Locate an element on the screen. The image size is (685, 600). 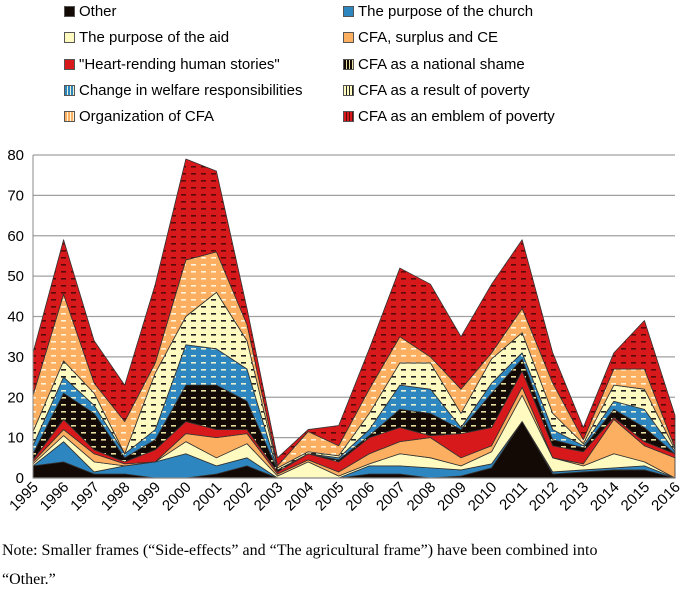
x-tick-label: 2005 is located at coordinates (330, 497).